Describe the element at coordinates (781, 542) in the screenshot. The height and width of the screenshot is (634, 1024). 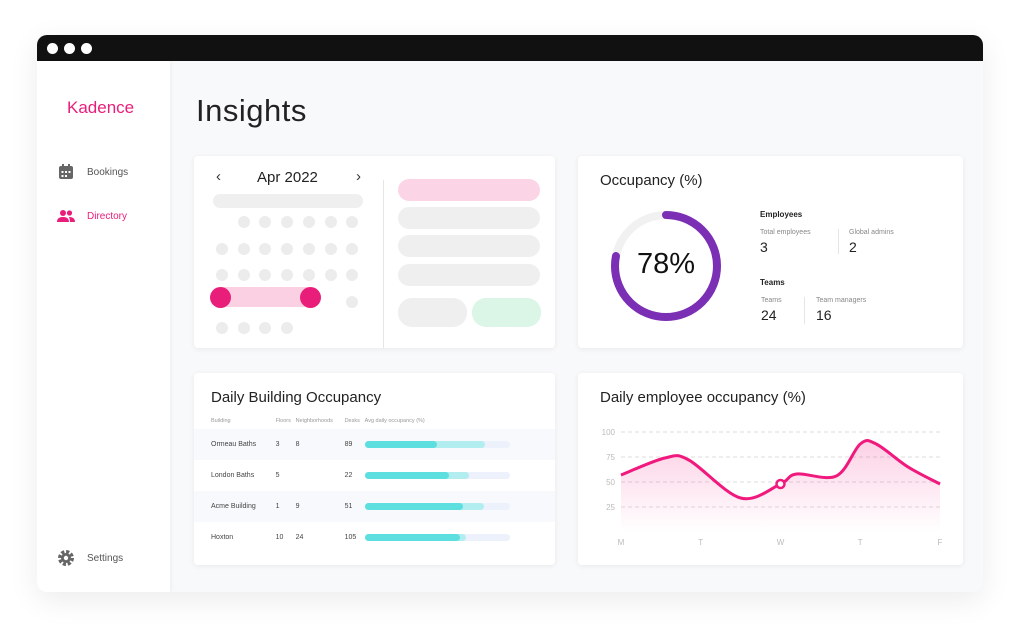
I see `x-tick-label: W` at that location.